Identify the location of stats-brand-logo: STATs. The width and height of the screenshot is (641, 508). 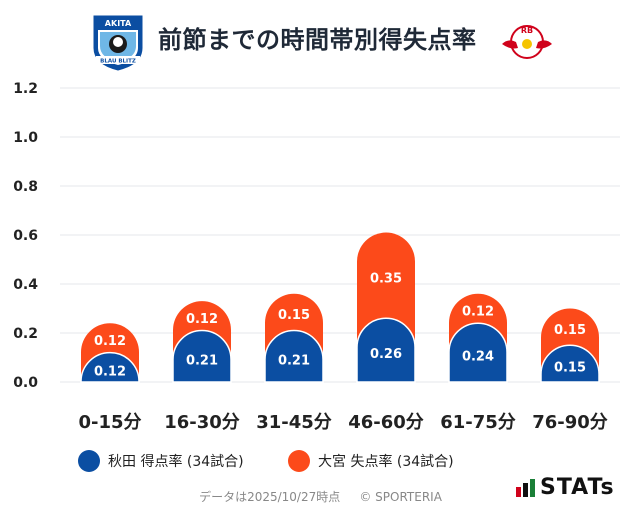
(565, 487).